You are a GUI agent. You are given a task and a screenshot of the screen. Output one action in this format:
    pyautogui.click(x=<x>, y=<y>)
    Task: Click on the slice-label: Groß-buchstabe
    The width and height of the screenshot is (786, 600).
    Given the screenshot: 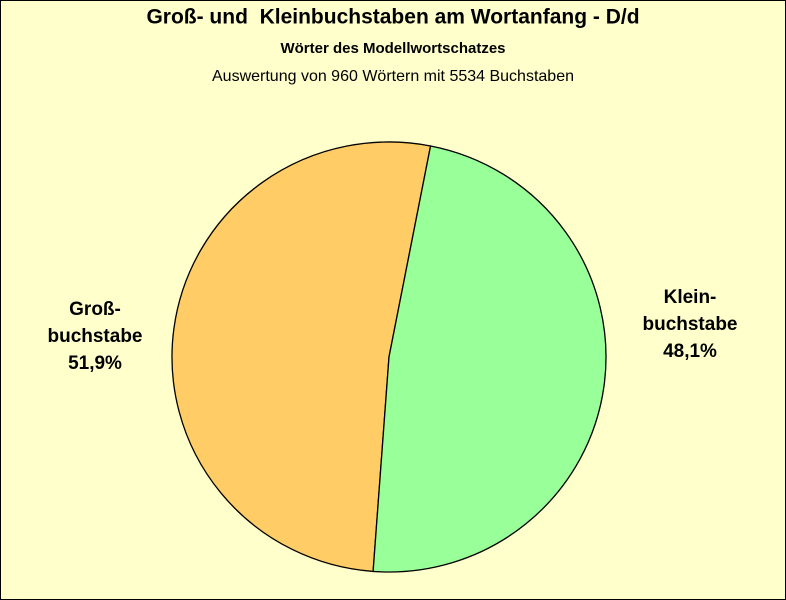 What is the action you would take?
    pyautogui.click(x=94, y=323)
    